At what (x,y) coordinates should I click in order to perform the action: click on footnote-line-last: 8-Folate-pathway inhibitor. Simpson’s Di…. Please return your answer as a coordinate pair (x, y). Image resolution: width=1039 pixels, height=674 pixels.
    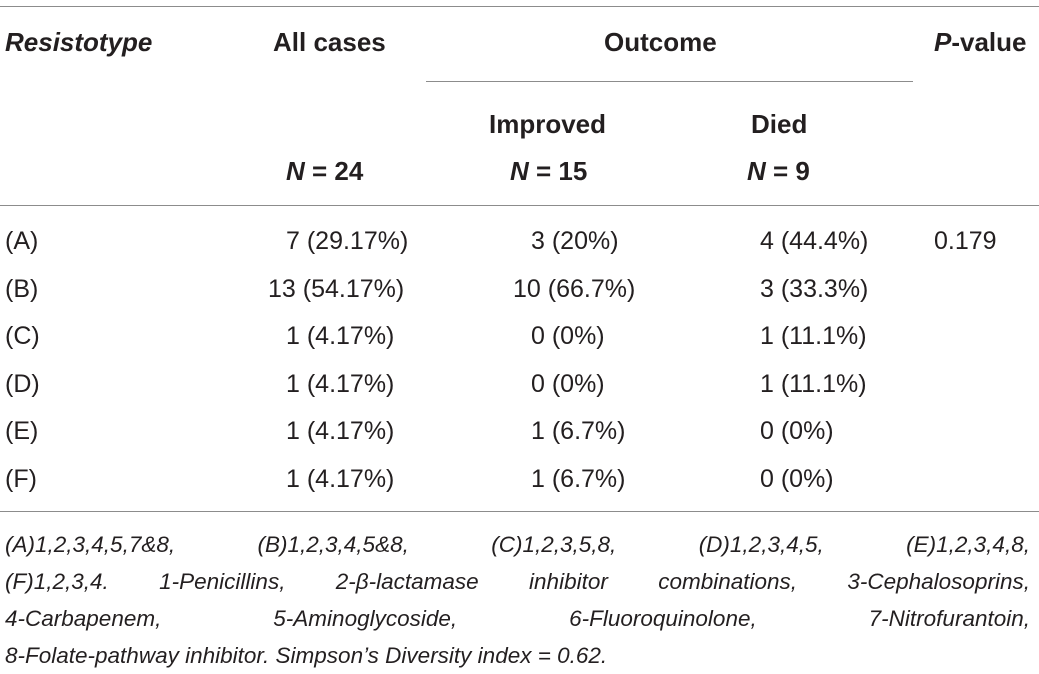
    Looking at the image, I should click on (306, 655).